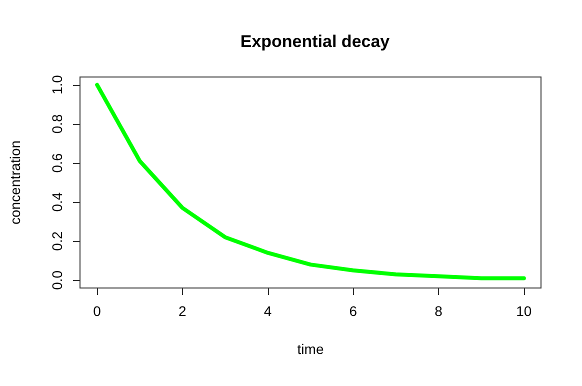 This screenshot has height=386, width=582. What do you see at coordinates (57, 84) in the screenshot?
I see `y-tick-label: 1.0` at bounding box center [57, 84].